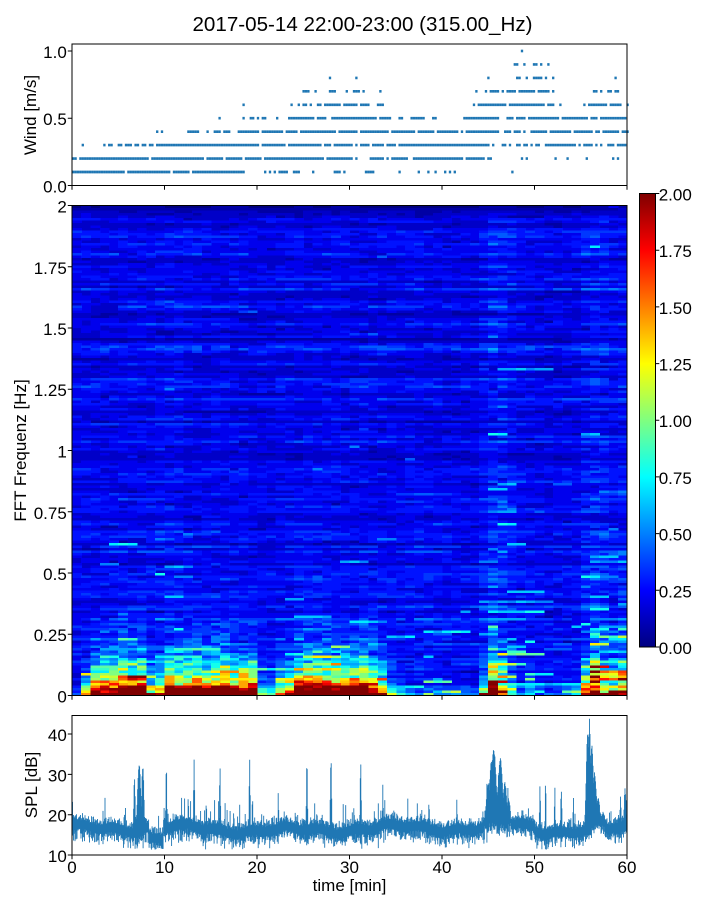 The width and height of the screenshot is (720, 905). Describe the element at coordinates (675, 195) in the screenshot. I see `svg-text: 2.00` at that location.